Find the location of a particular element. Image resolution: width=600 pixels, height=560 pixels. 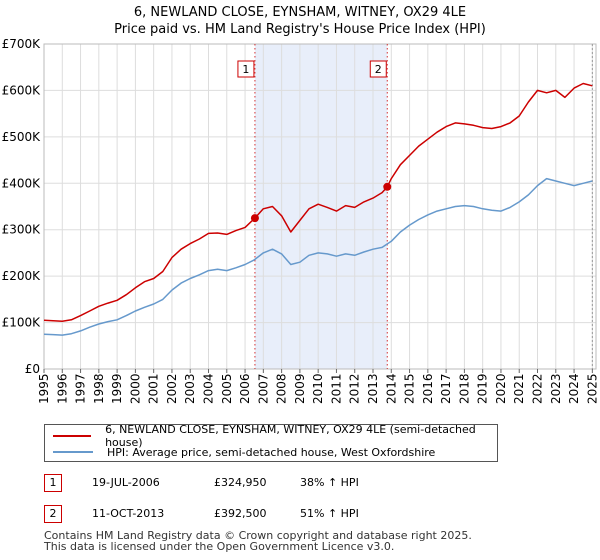

y-tick-label: £600K is located at coordinates (22, 90).